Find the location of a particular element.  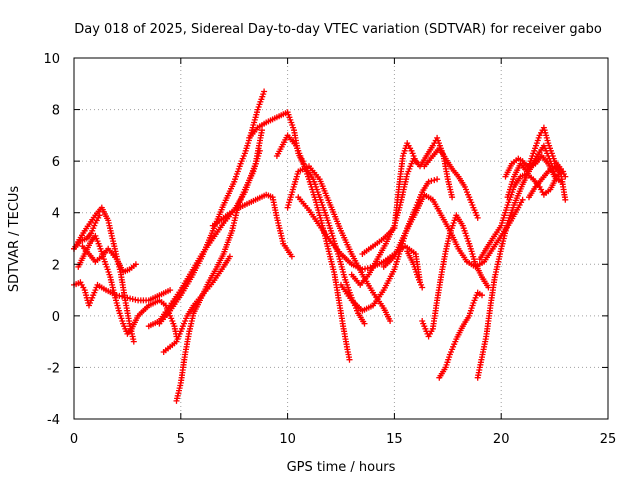

series-track-z is located at coordinates (533, 169).